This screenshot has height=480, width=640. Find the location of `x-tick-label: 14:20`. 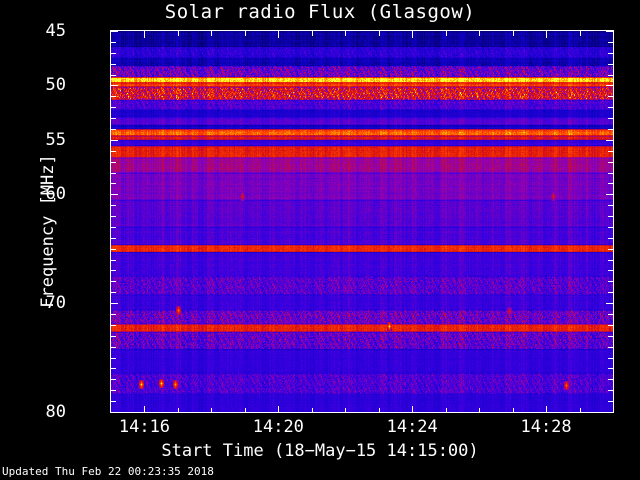

x-tick-label: 14:20 is located at coordinates (278, 427).